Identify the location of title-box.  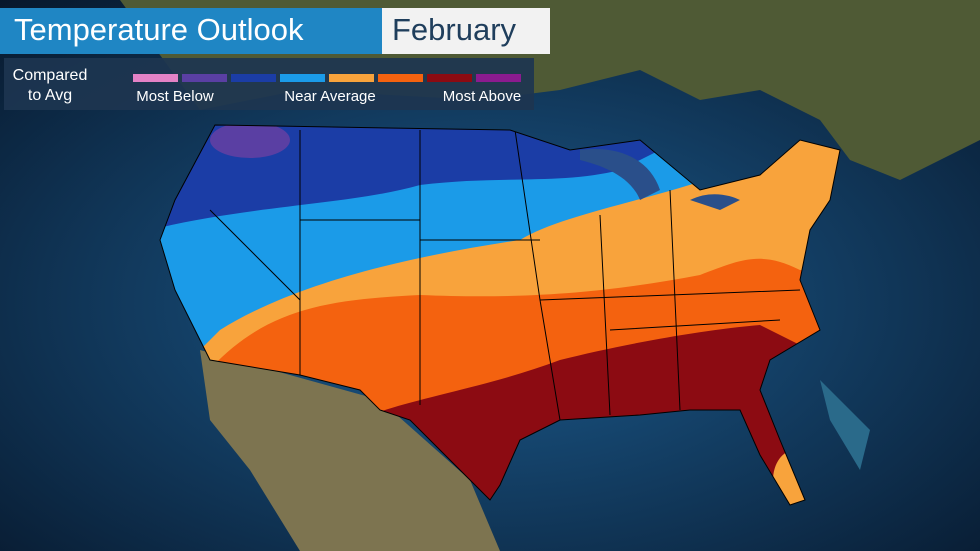
(191, 31).